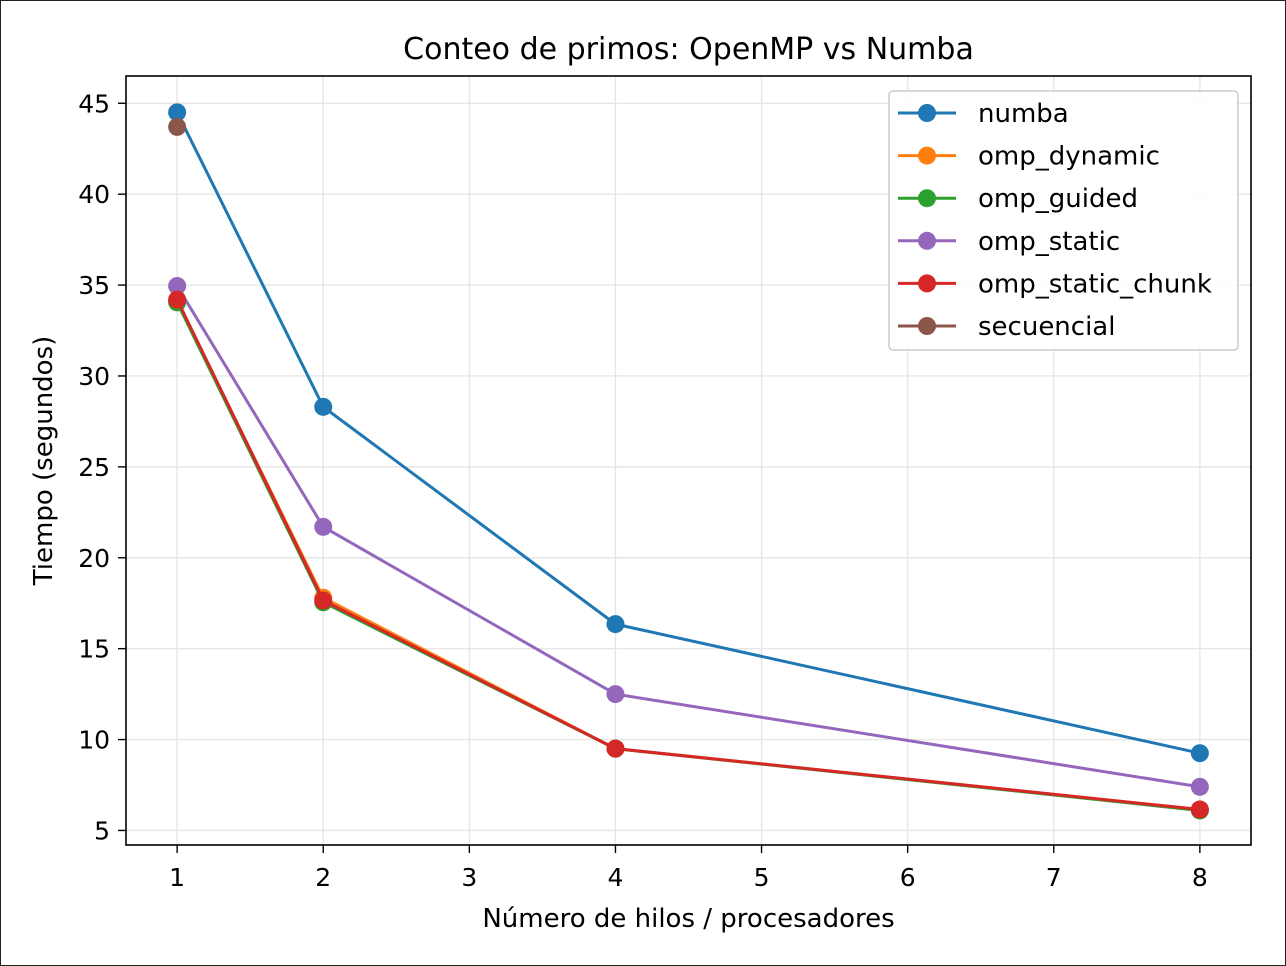  I want to click on legend-item: omp_guided, so click(1018, 199).